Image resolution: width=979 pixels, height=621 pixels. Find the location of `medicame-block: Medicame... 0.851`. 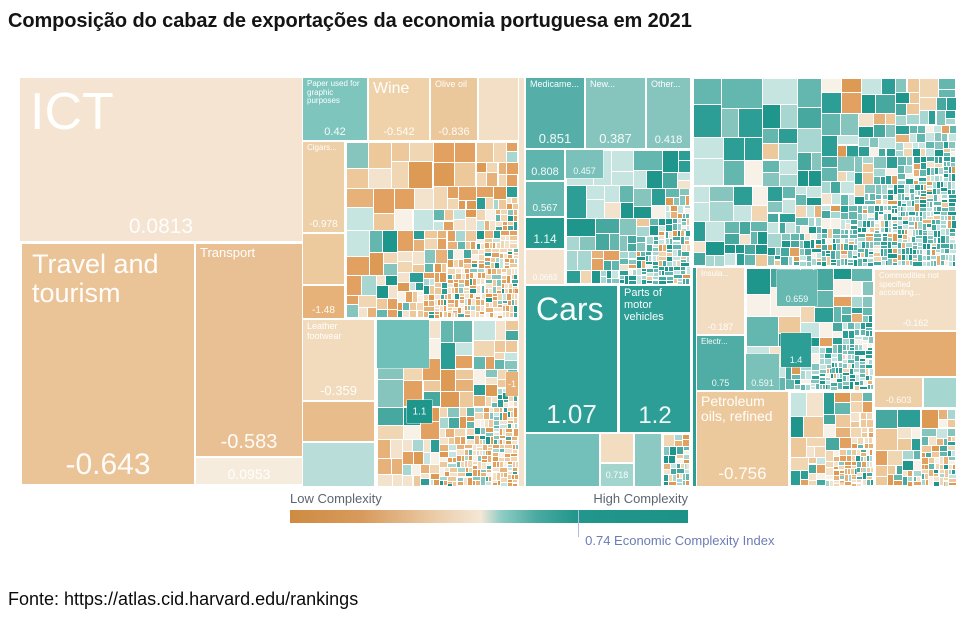

medicame-block: Medicame... 0.851 is located at coordinates (555, 113).